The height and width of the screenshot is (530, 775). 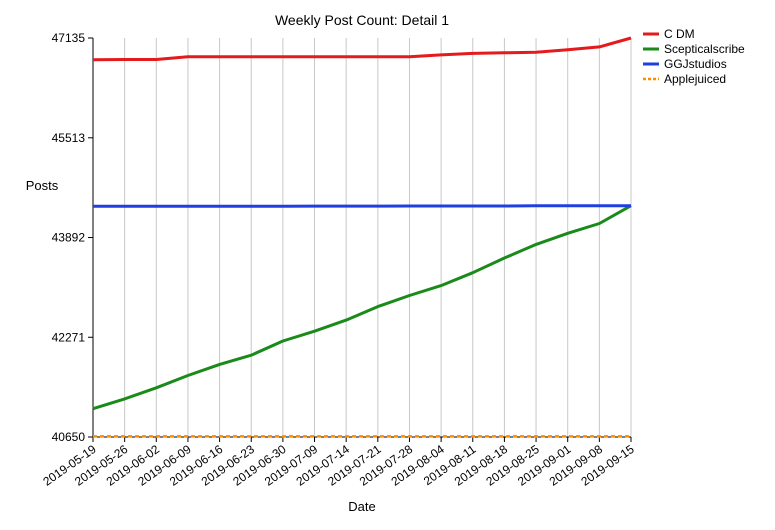 What do you see at coordinates (362, 20) in the screenshot?
I see `chart-title: Weekly Post Count: Detail 1` at bounding box center [362, 20].